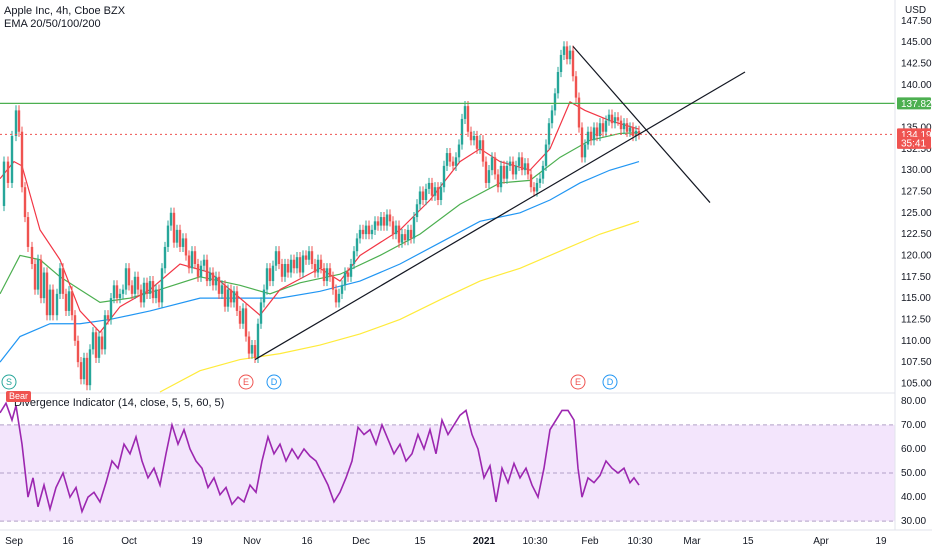 Image resolution: width=932 pixels, height=550 pixels. Describe the element at coordinates (916, 277) in the screenshot. I see `price-y-tick: 117.50` at that location.